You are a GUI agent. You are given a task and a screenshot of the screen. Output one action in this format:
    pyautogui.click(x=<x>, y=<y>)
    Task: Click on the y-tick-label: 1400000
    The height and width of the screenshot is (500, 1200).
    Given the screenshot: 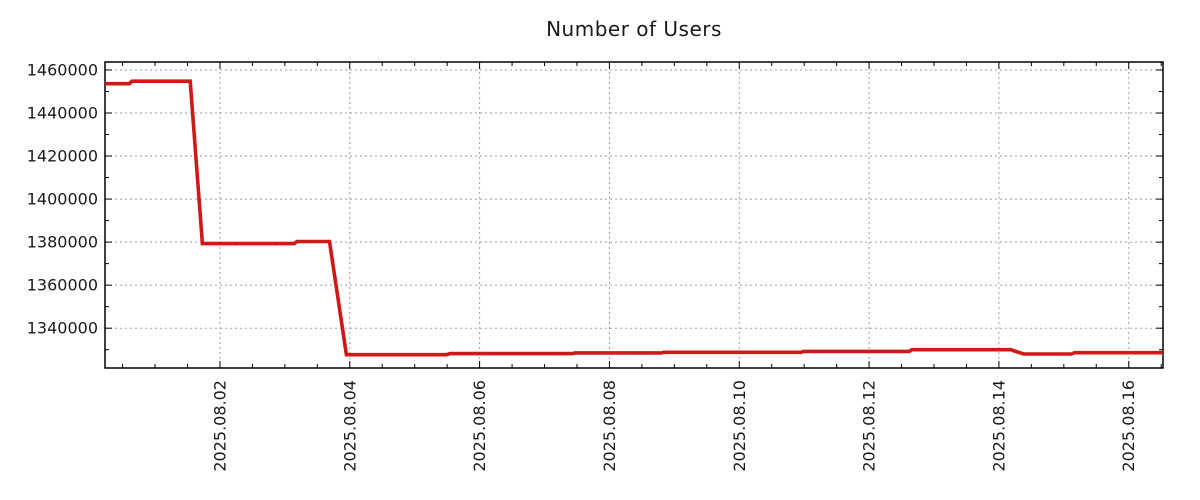 What is the action you would take?
    pyautogui.click(x=62, y=199)
    